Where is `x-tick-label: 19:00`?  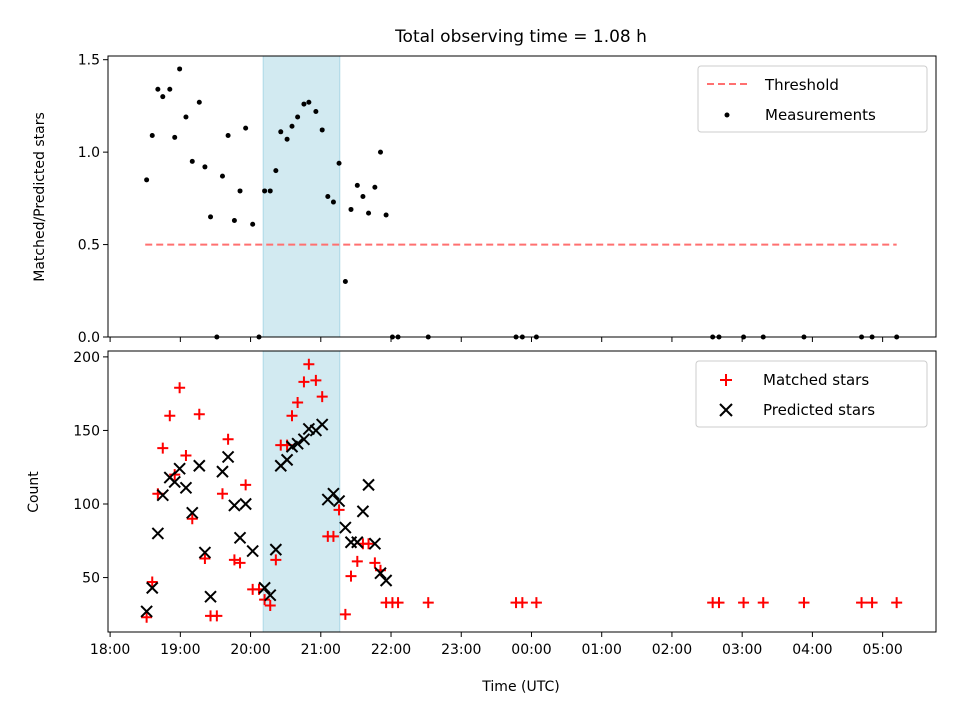 x-tick-label: 19:00 is located at coordinates (180, 650).